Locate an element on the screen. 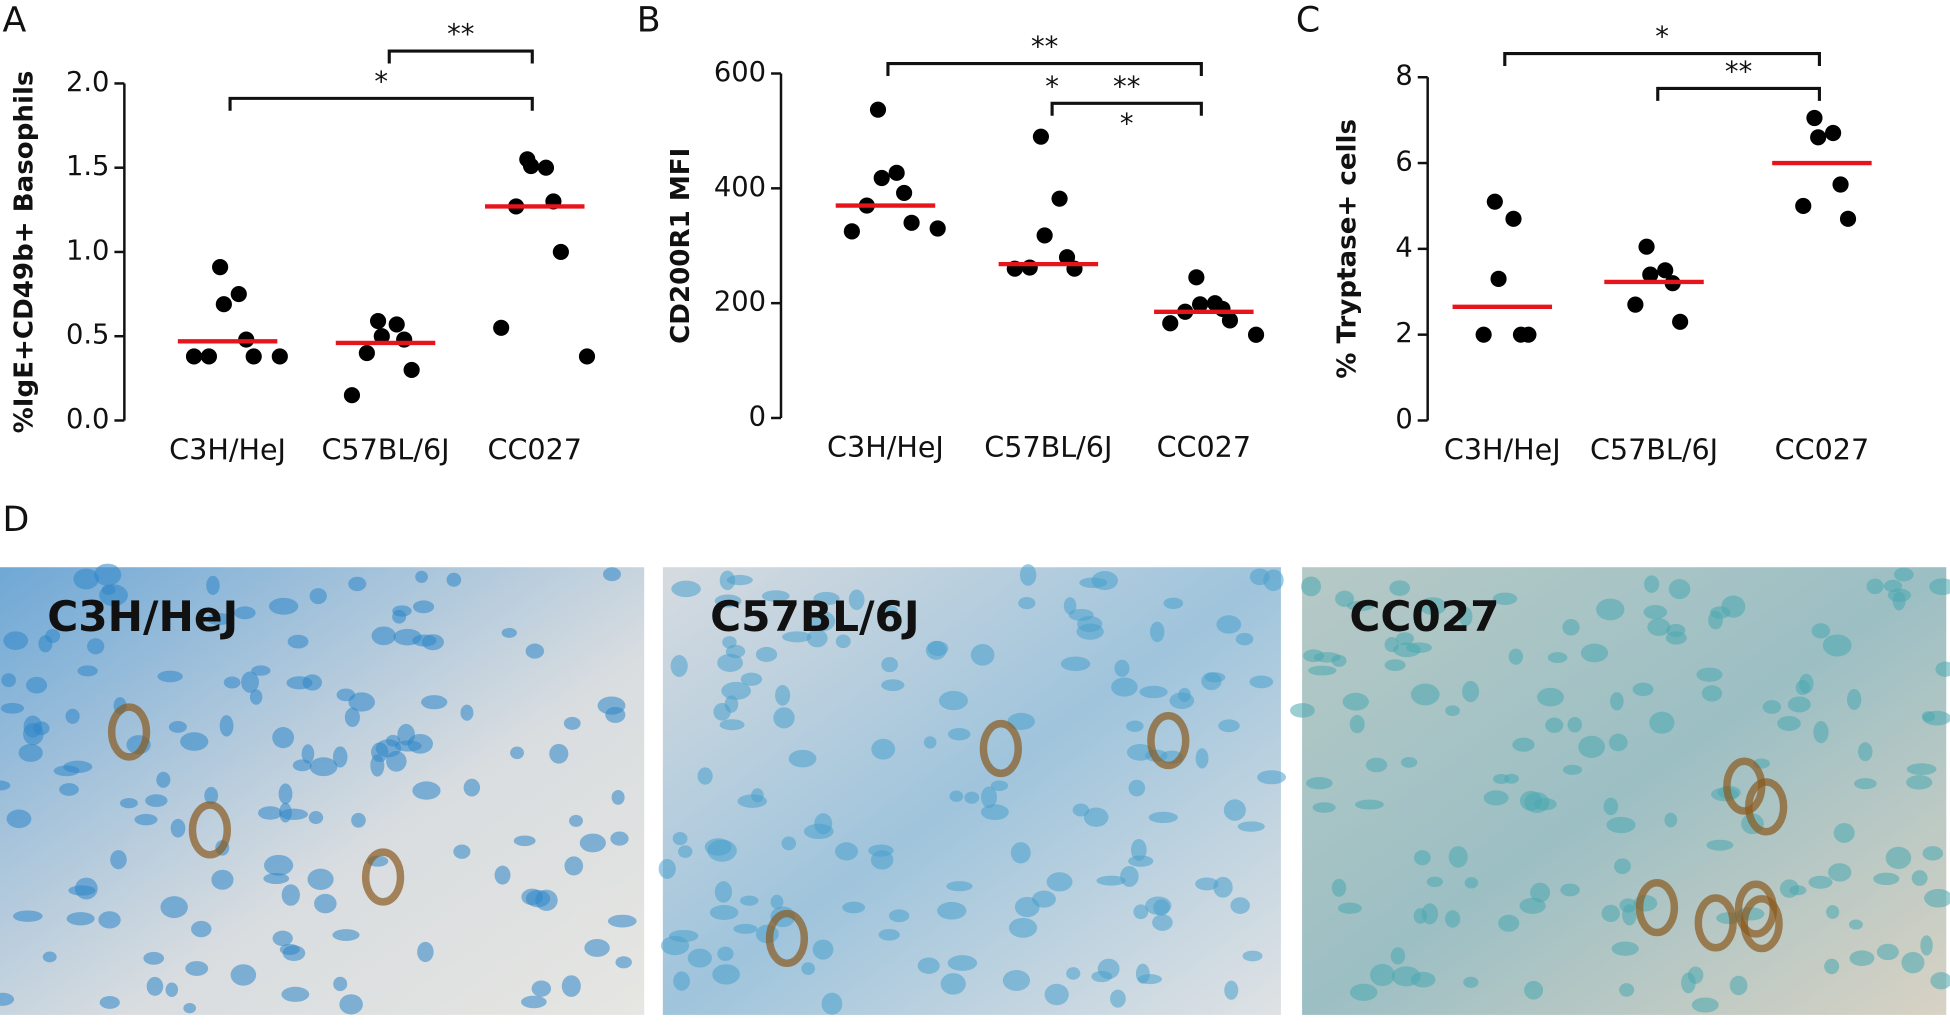 The image size is (1950, 1025). x-tick-label: C3H/HeJ is located at coordinates (227, 450).